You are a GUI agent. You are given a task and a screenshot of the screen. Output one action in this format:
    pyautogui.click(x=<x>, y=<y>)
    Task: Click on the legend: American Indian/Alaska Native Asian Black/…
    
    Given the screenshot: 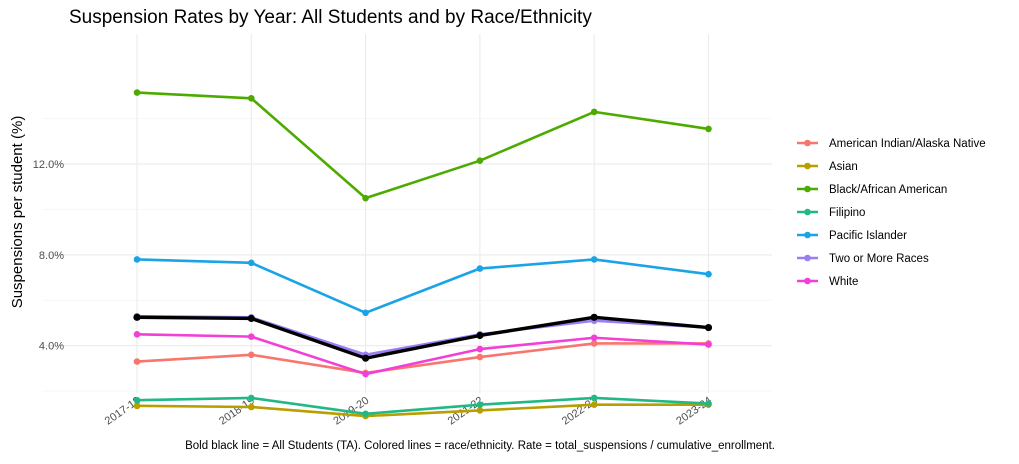 What is the action you would take?
    pyautogui.click(x=891, y=213)
    